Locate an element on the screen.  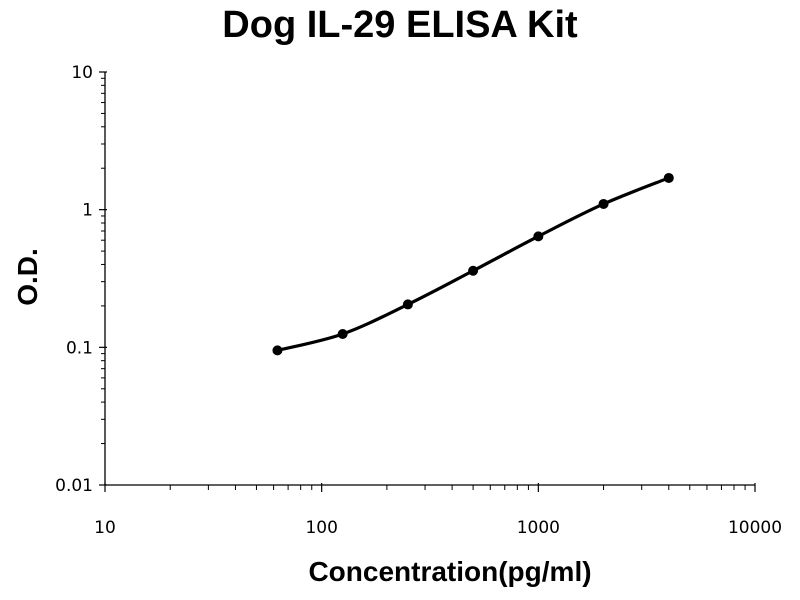
x-tick-label: 10000 is located at coordinates (755, 528).